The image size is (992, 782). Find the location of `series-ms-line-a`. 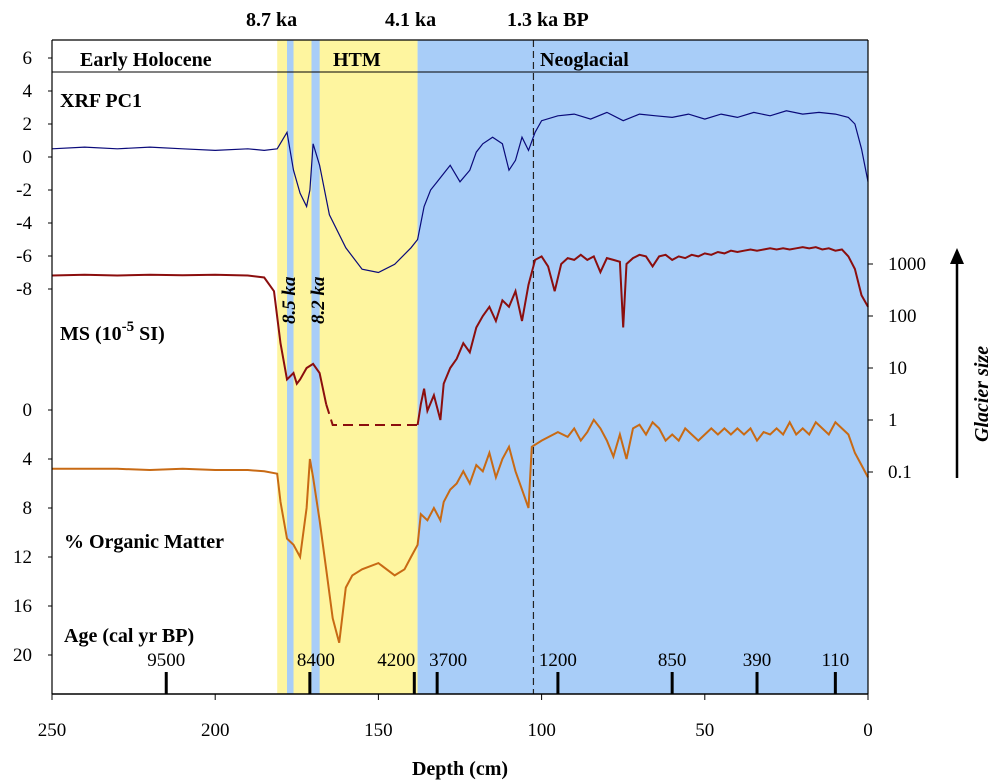

series-ms-line-a is located at coordinates (189, 339).